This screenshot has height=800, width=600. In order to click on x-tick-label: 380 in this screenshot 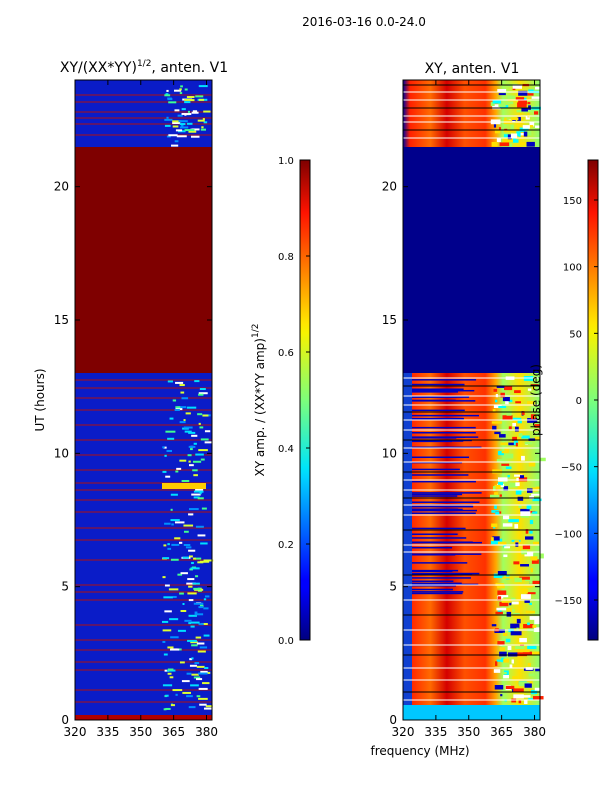, I will do `click(206, 732)`.